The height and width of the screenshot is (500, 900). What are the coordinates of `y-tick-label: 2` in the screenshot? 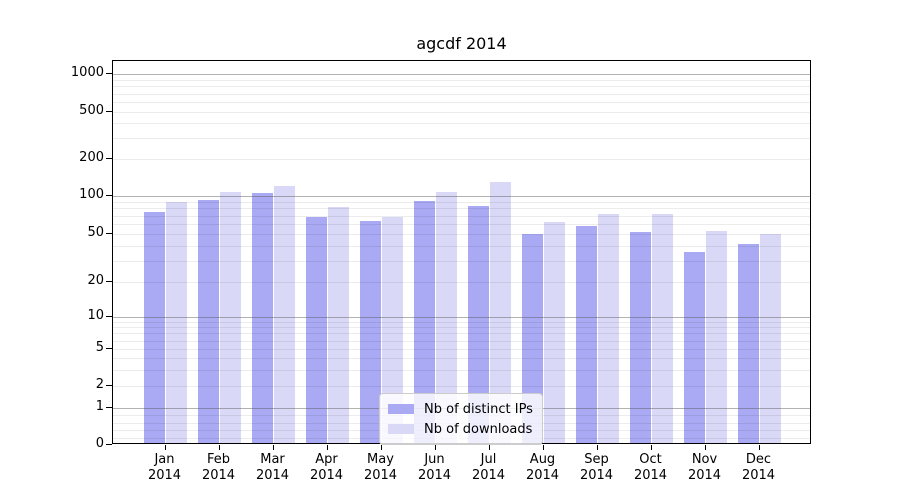 It's located at (99, 384).